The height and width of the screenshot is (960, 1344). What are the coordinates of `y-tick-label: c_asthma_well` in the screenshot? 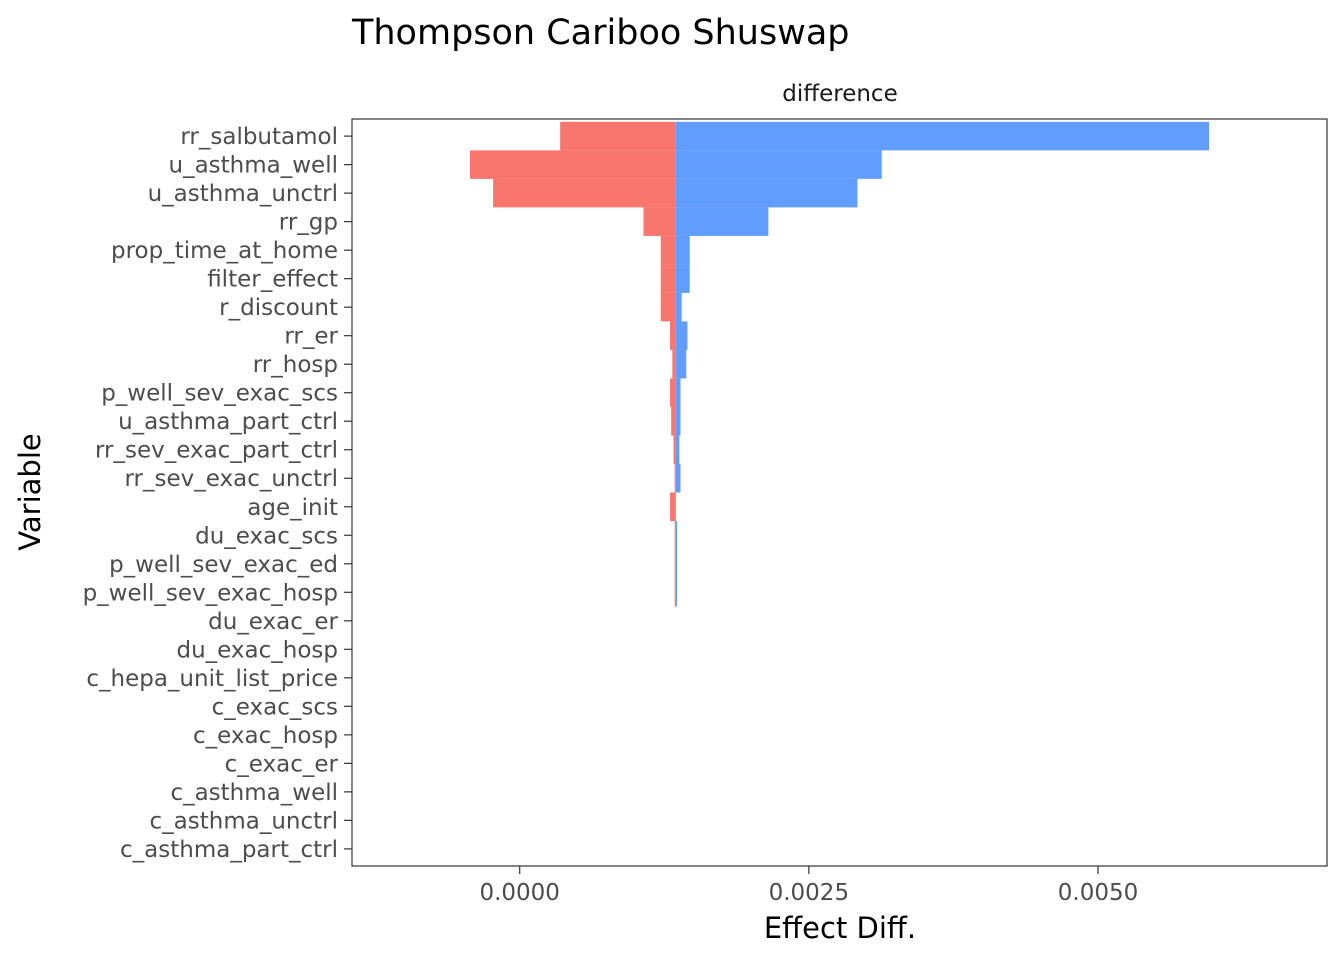 It's located at (254, 793).